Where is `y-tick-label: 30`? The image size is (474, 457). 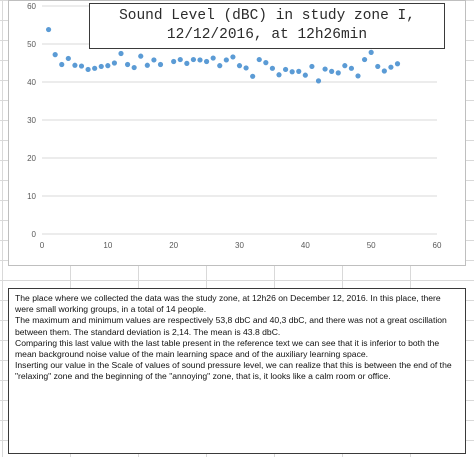
y-tick-label: 30 is located at coordinates (31, 120).